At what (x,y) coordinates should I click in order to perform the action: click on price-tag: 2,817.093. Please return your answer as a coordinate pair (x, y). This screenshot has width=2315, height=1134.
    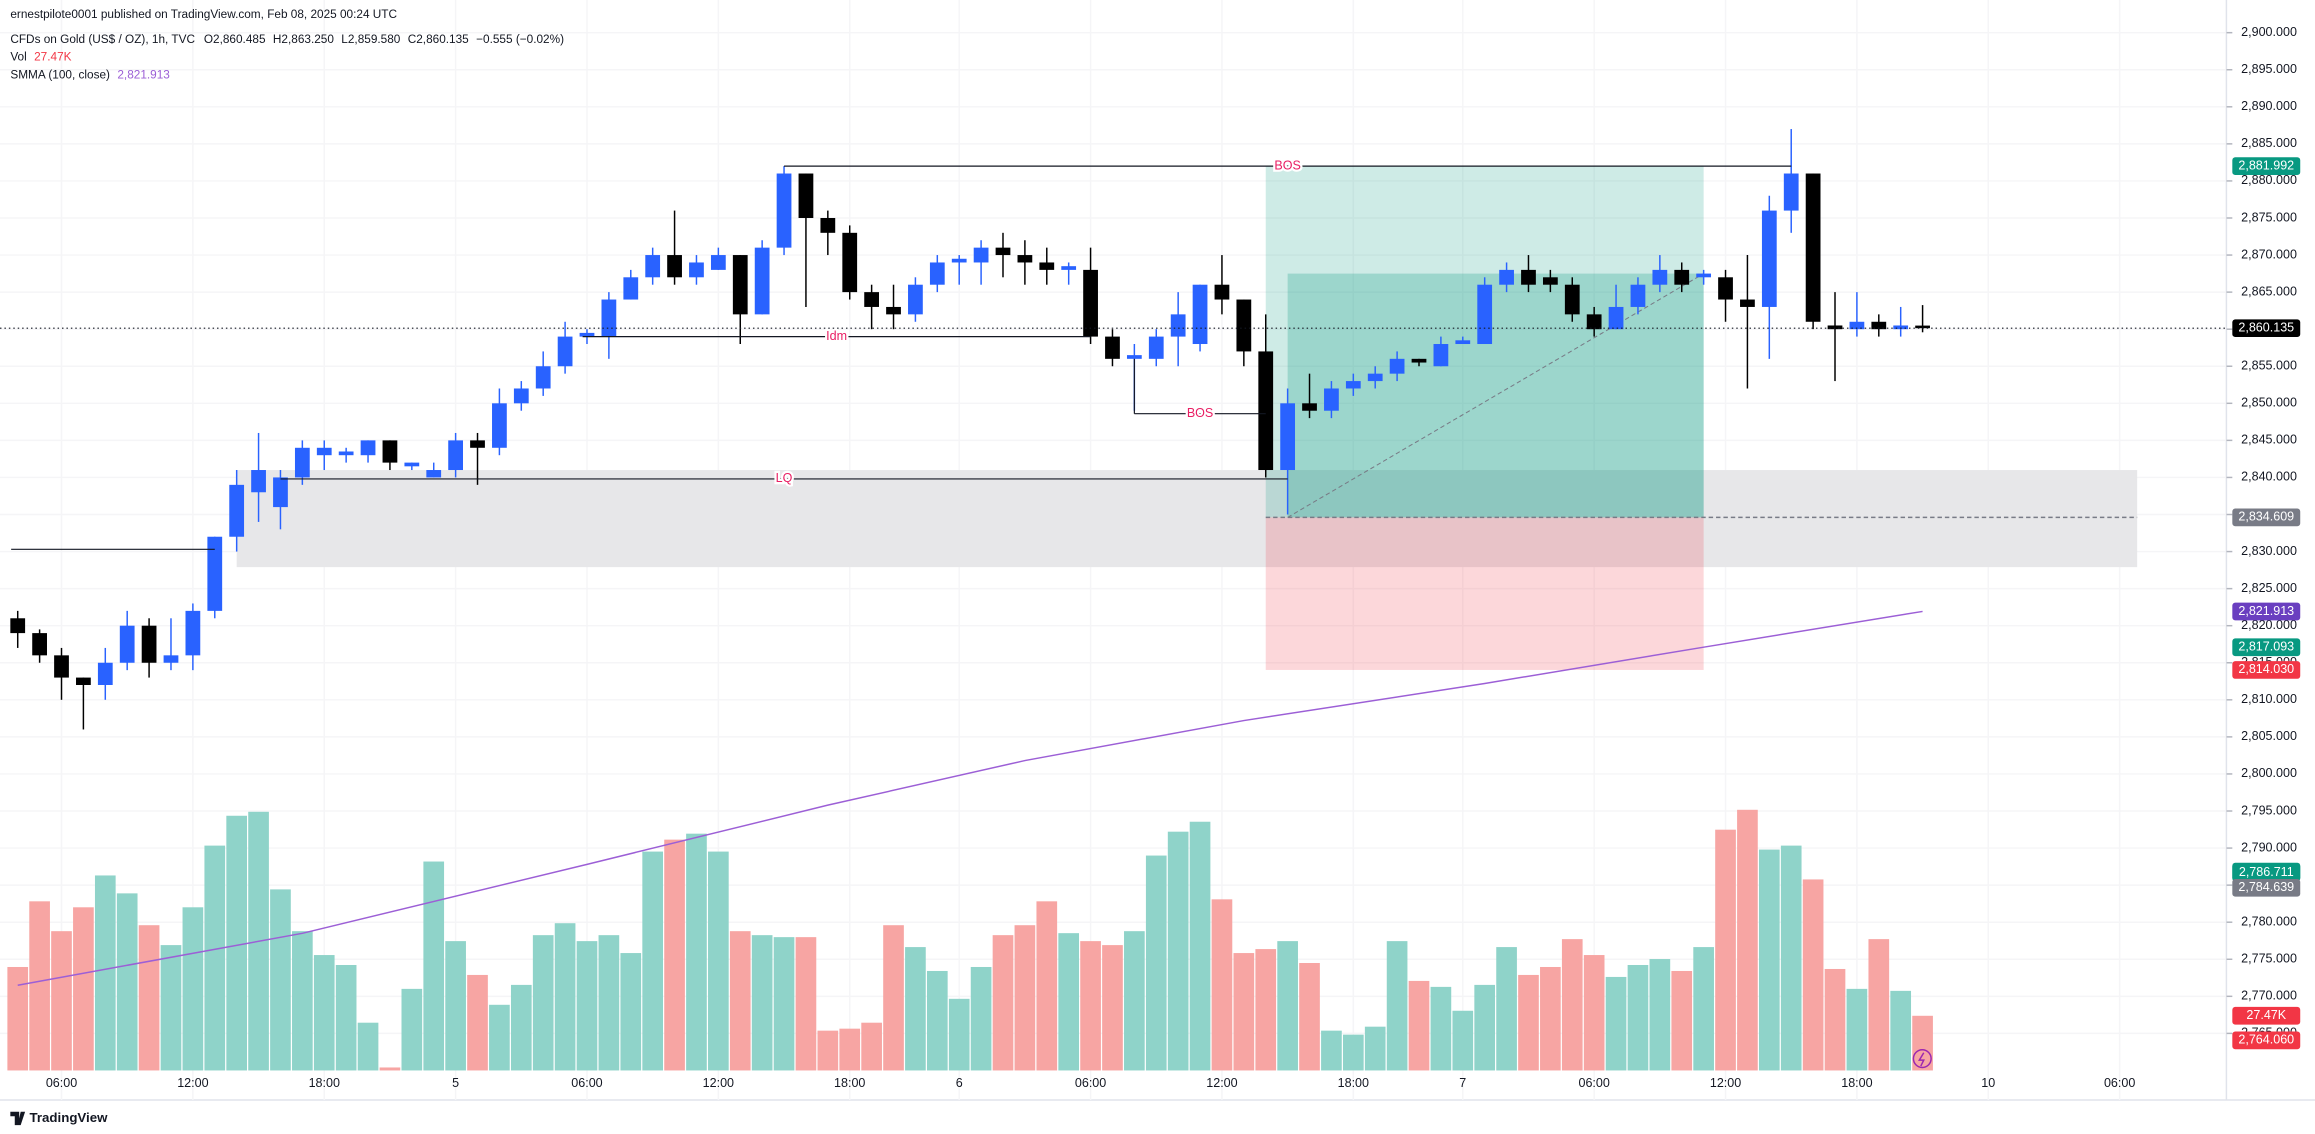
    Looking at the image, I should click on (2266, 647).